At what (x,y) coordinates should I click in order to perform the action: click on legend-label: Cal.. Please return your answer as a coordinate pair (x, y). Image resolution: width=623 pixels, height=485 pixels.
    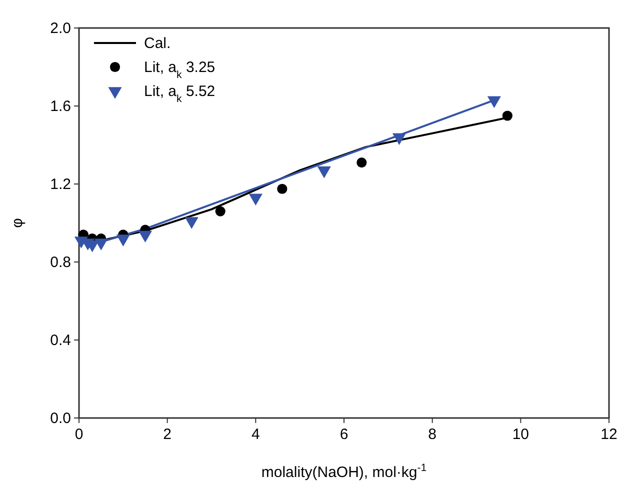
    Looking at the image, I should click on (157, 43).